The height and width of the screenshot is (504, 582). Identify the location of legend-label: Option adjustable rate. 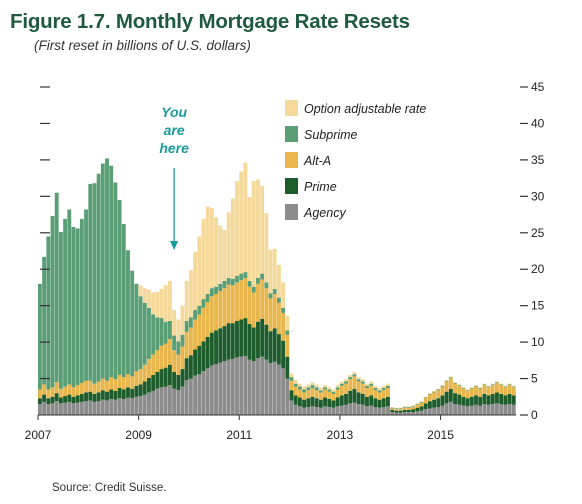
(365, 109).